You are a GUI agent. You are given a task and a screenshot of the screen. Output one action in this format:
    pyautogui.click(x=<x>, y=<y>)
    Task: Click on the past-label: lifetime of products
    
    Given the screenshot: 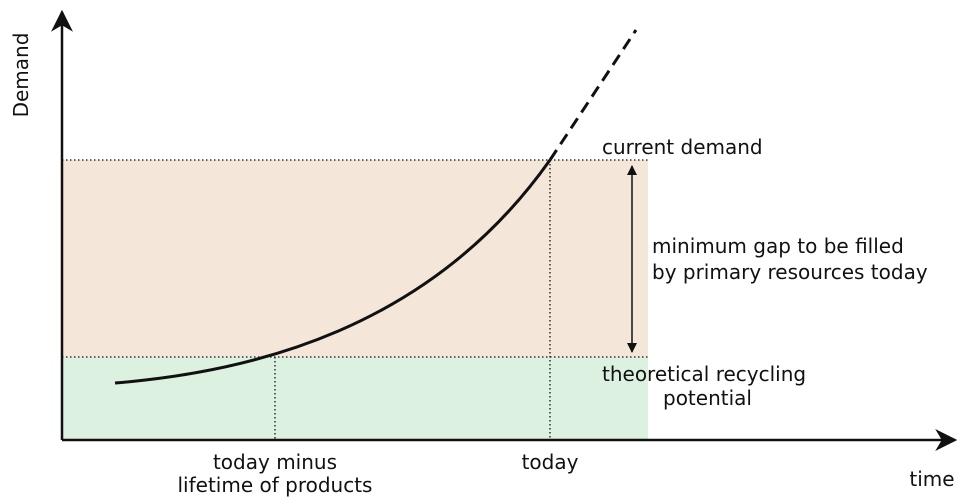 What is the action you would take?
    pyautogui.click(x=275, y=485)
    